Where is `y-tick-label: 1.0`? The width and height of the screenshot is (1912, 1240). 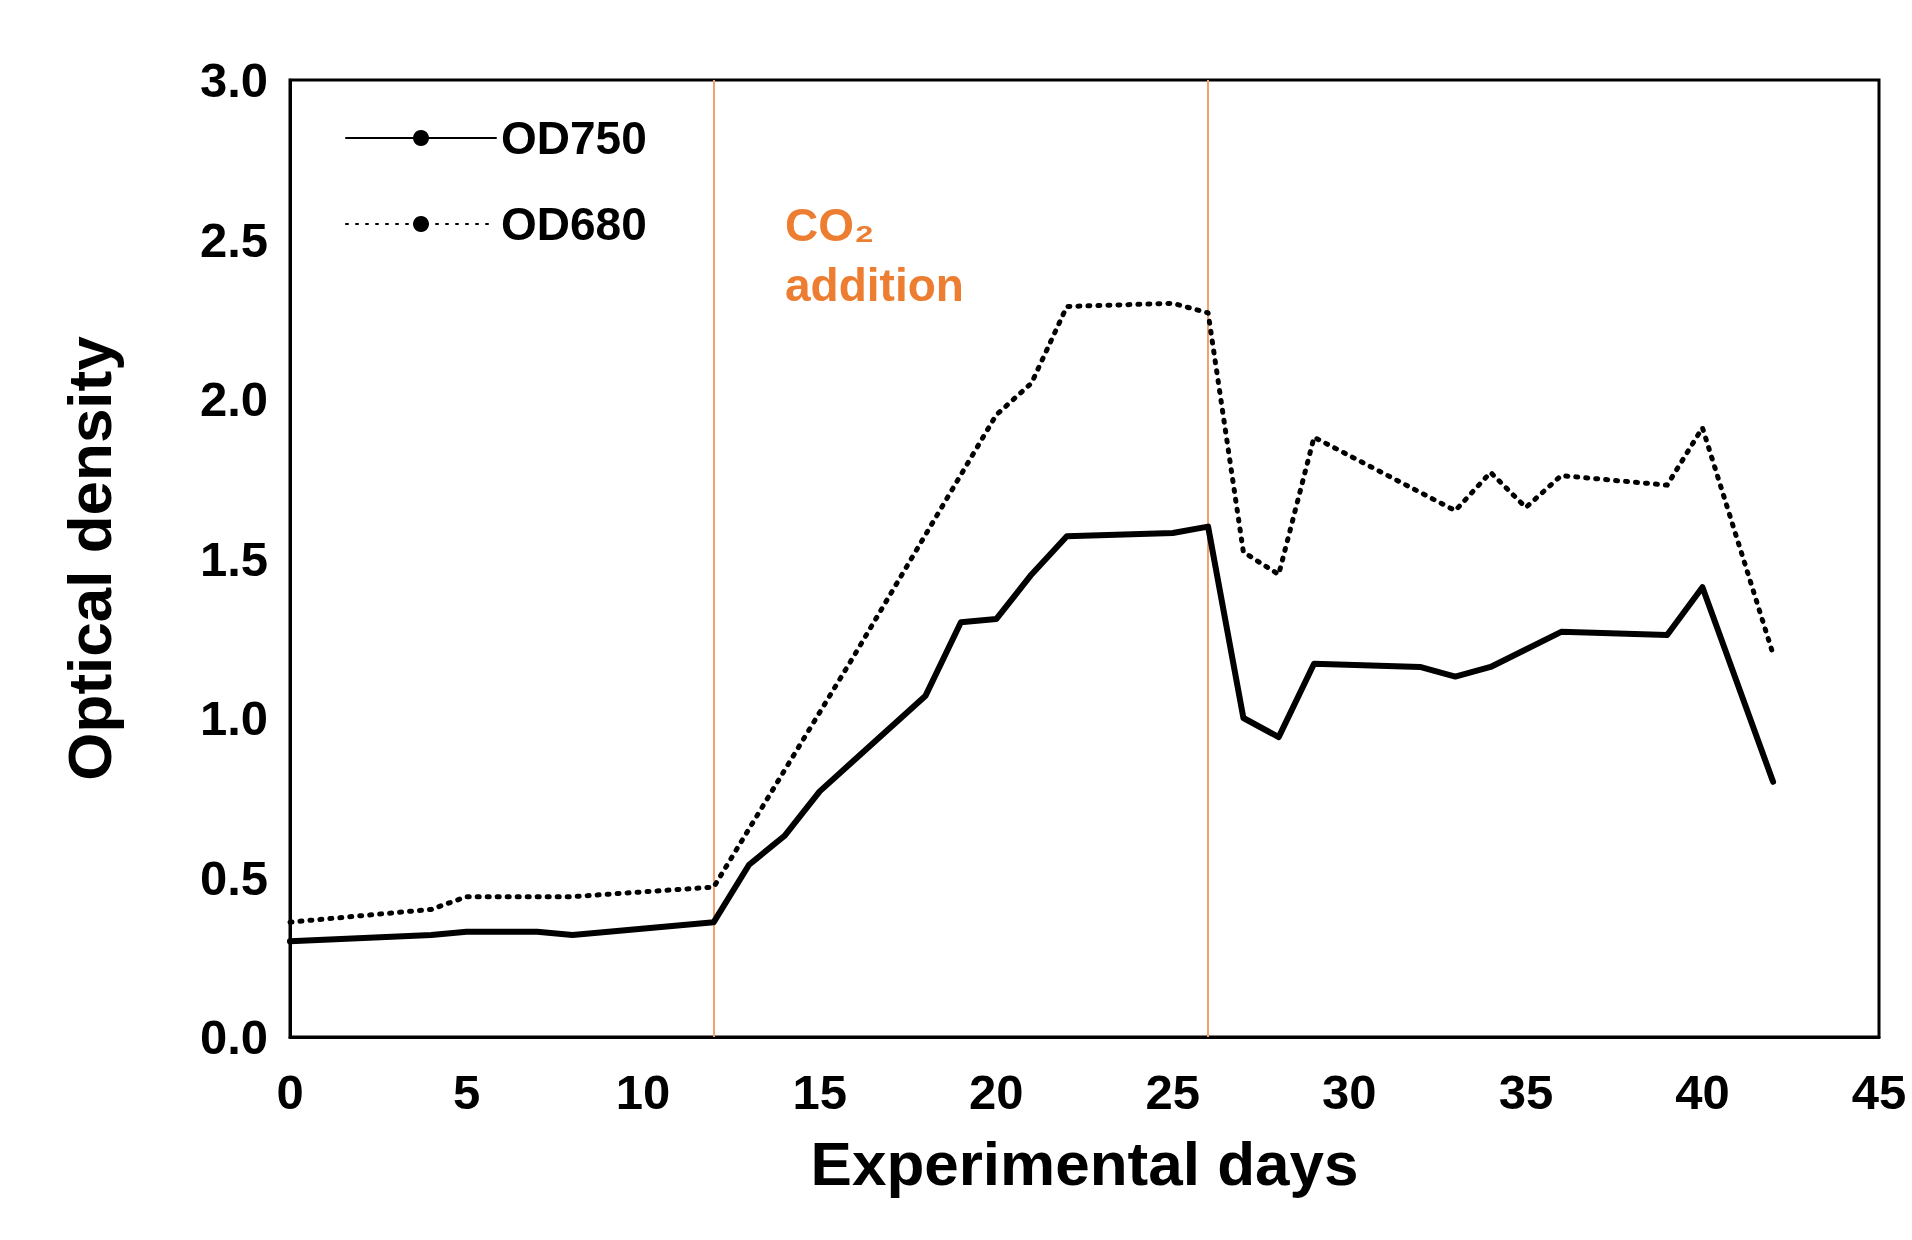 y-tick-label: 1.0 is located at coordinates (233, 718).